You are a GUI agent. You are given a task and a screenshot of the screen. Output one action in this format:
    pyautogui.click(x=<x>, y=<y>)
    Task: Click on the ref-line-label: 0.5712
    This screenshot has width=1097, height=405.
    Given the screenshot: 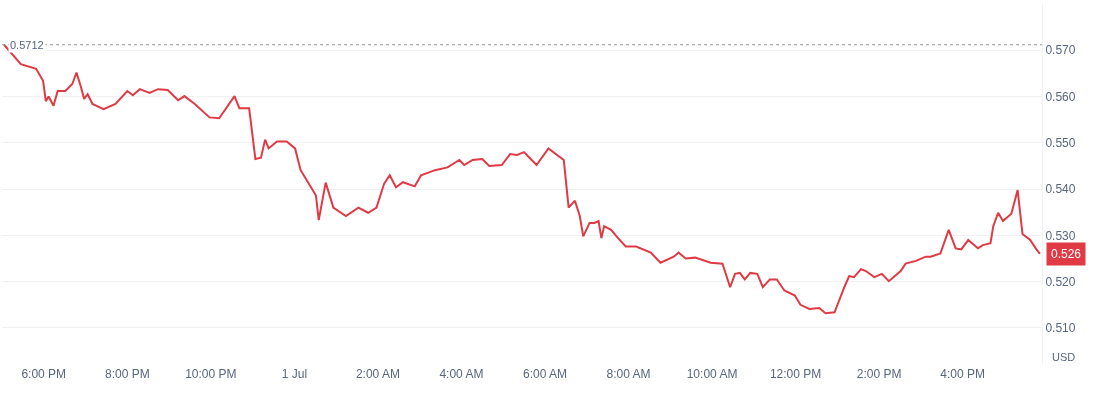 What is the action you would take?
    pyautogui.click(x=27, y=45)
    